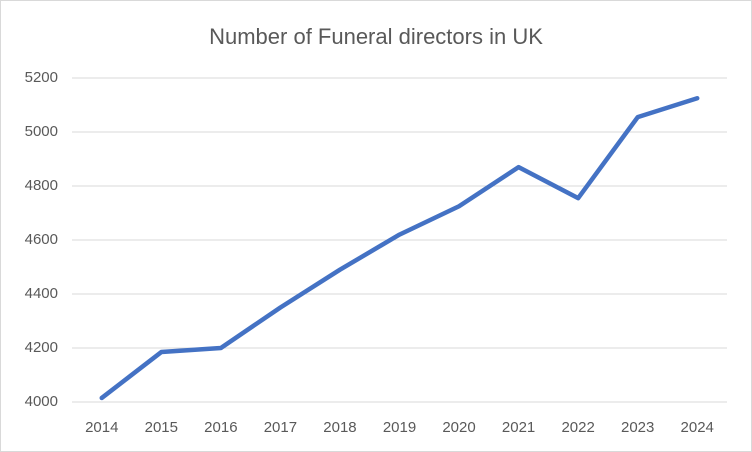 The image size is (752, 452). I want to click on y-tick-label: 5000, so click(41, 131).